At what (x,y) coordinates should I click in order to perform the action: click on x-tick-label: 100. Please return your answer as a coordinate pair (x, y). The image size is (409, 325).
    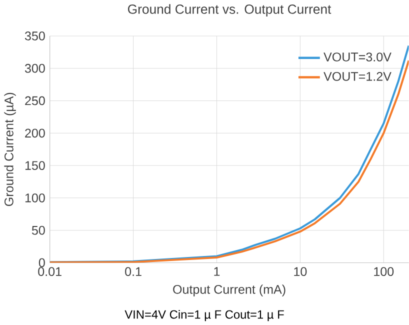
    Looking at the image, I should click on (384, 271).